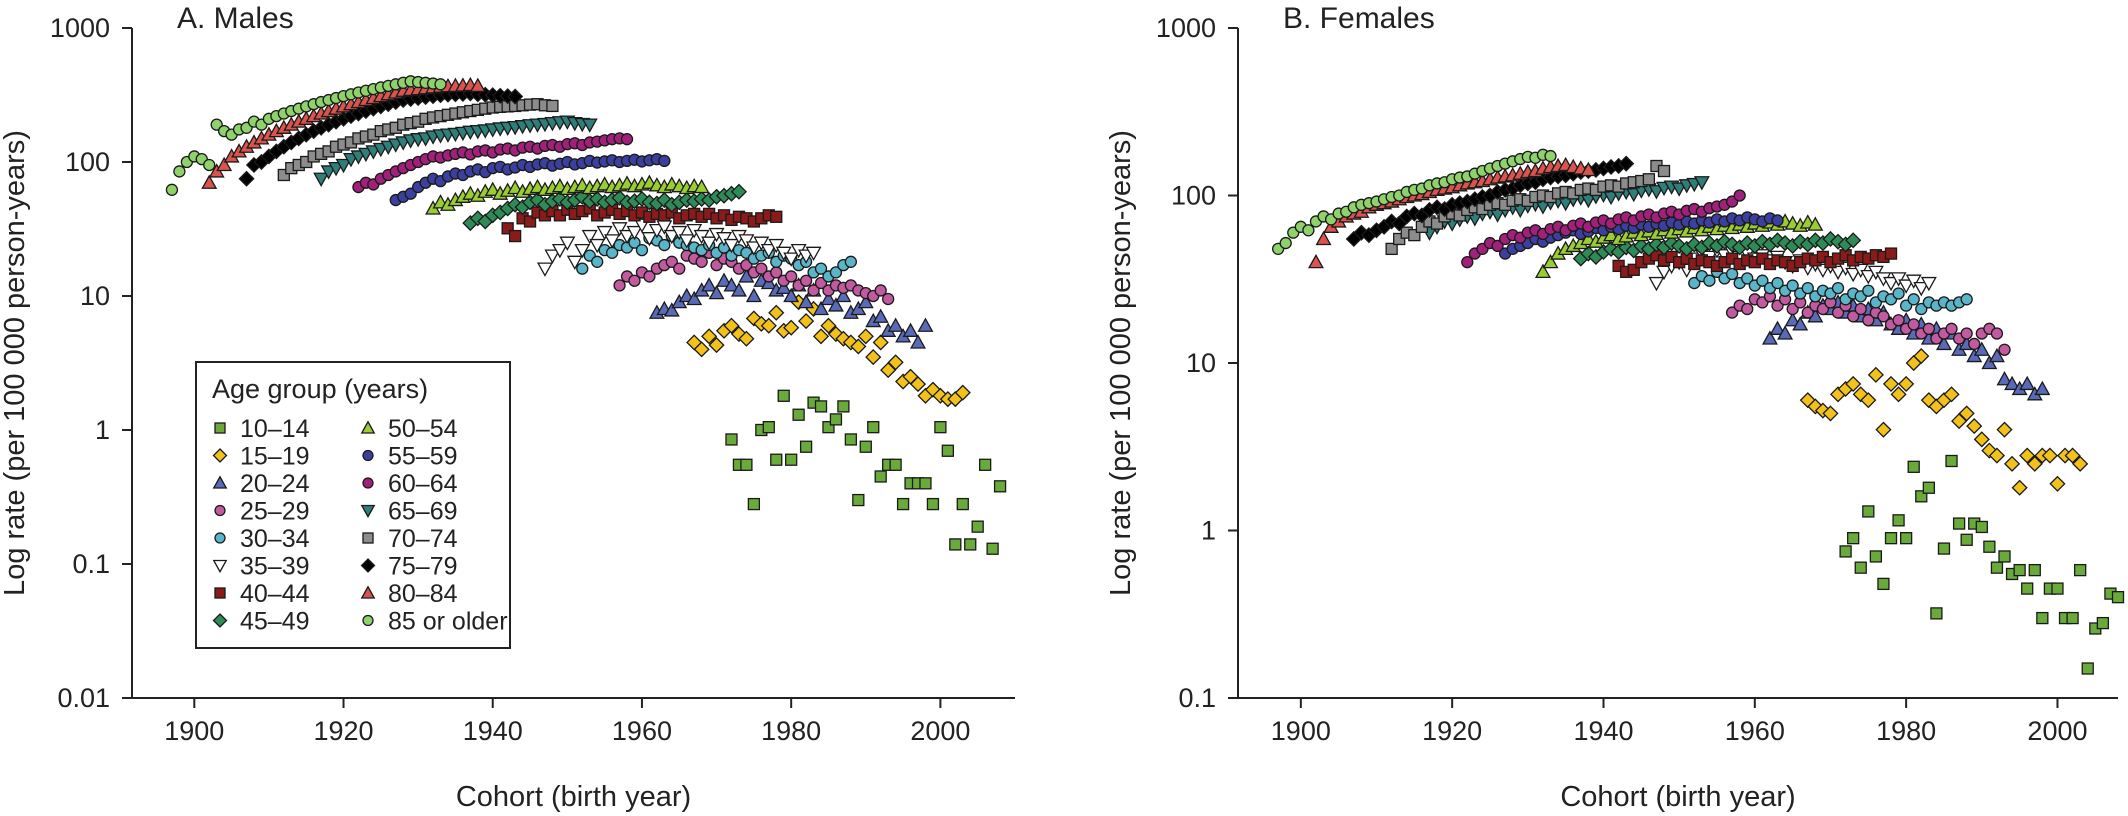 The image size is (2128, 816). What do you see at coordinates (1201, 363) in the screenshot?
I see `y-tick-label: 10` at bounding box center [1201, 363].